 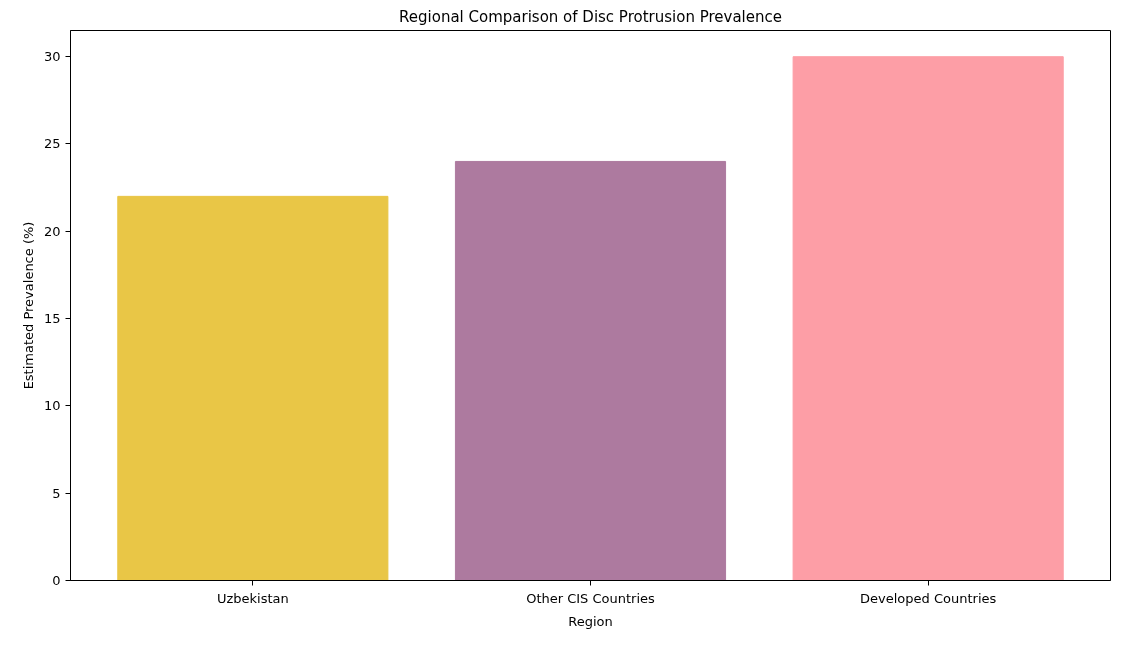 What do you see at coordinates (56, 580) in the screenshot?
I see `y-tick-label: 0` at bounding box center [56, 580].